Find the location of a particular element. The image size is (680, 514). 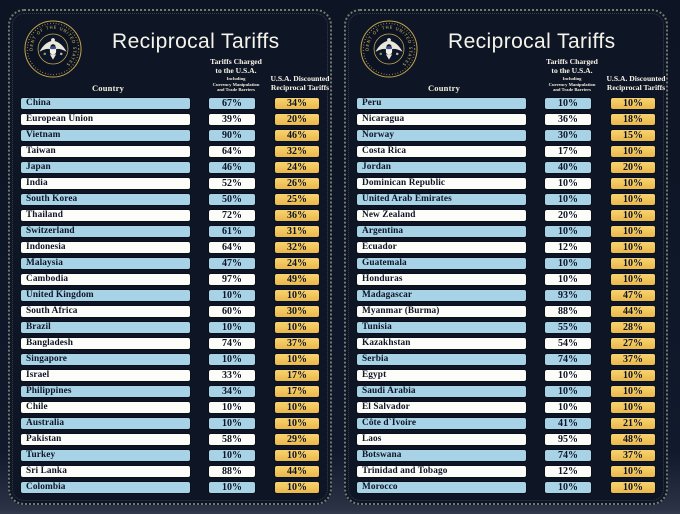

eagle-tail is located at coordinates (389, 57).